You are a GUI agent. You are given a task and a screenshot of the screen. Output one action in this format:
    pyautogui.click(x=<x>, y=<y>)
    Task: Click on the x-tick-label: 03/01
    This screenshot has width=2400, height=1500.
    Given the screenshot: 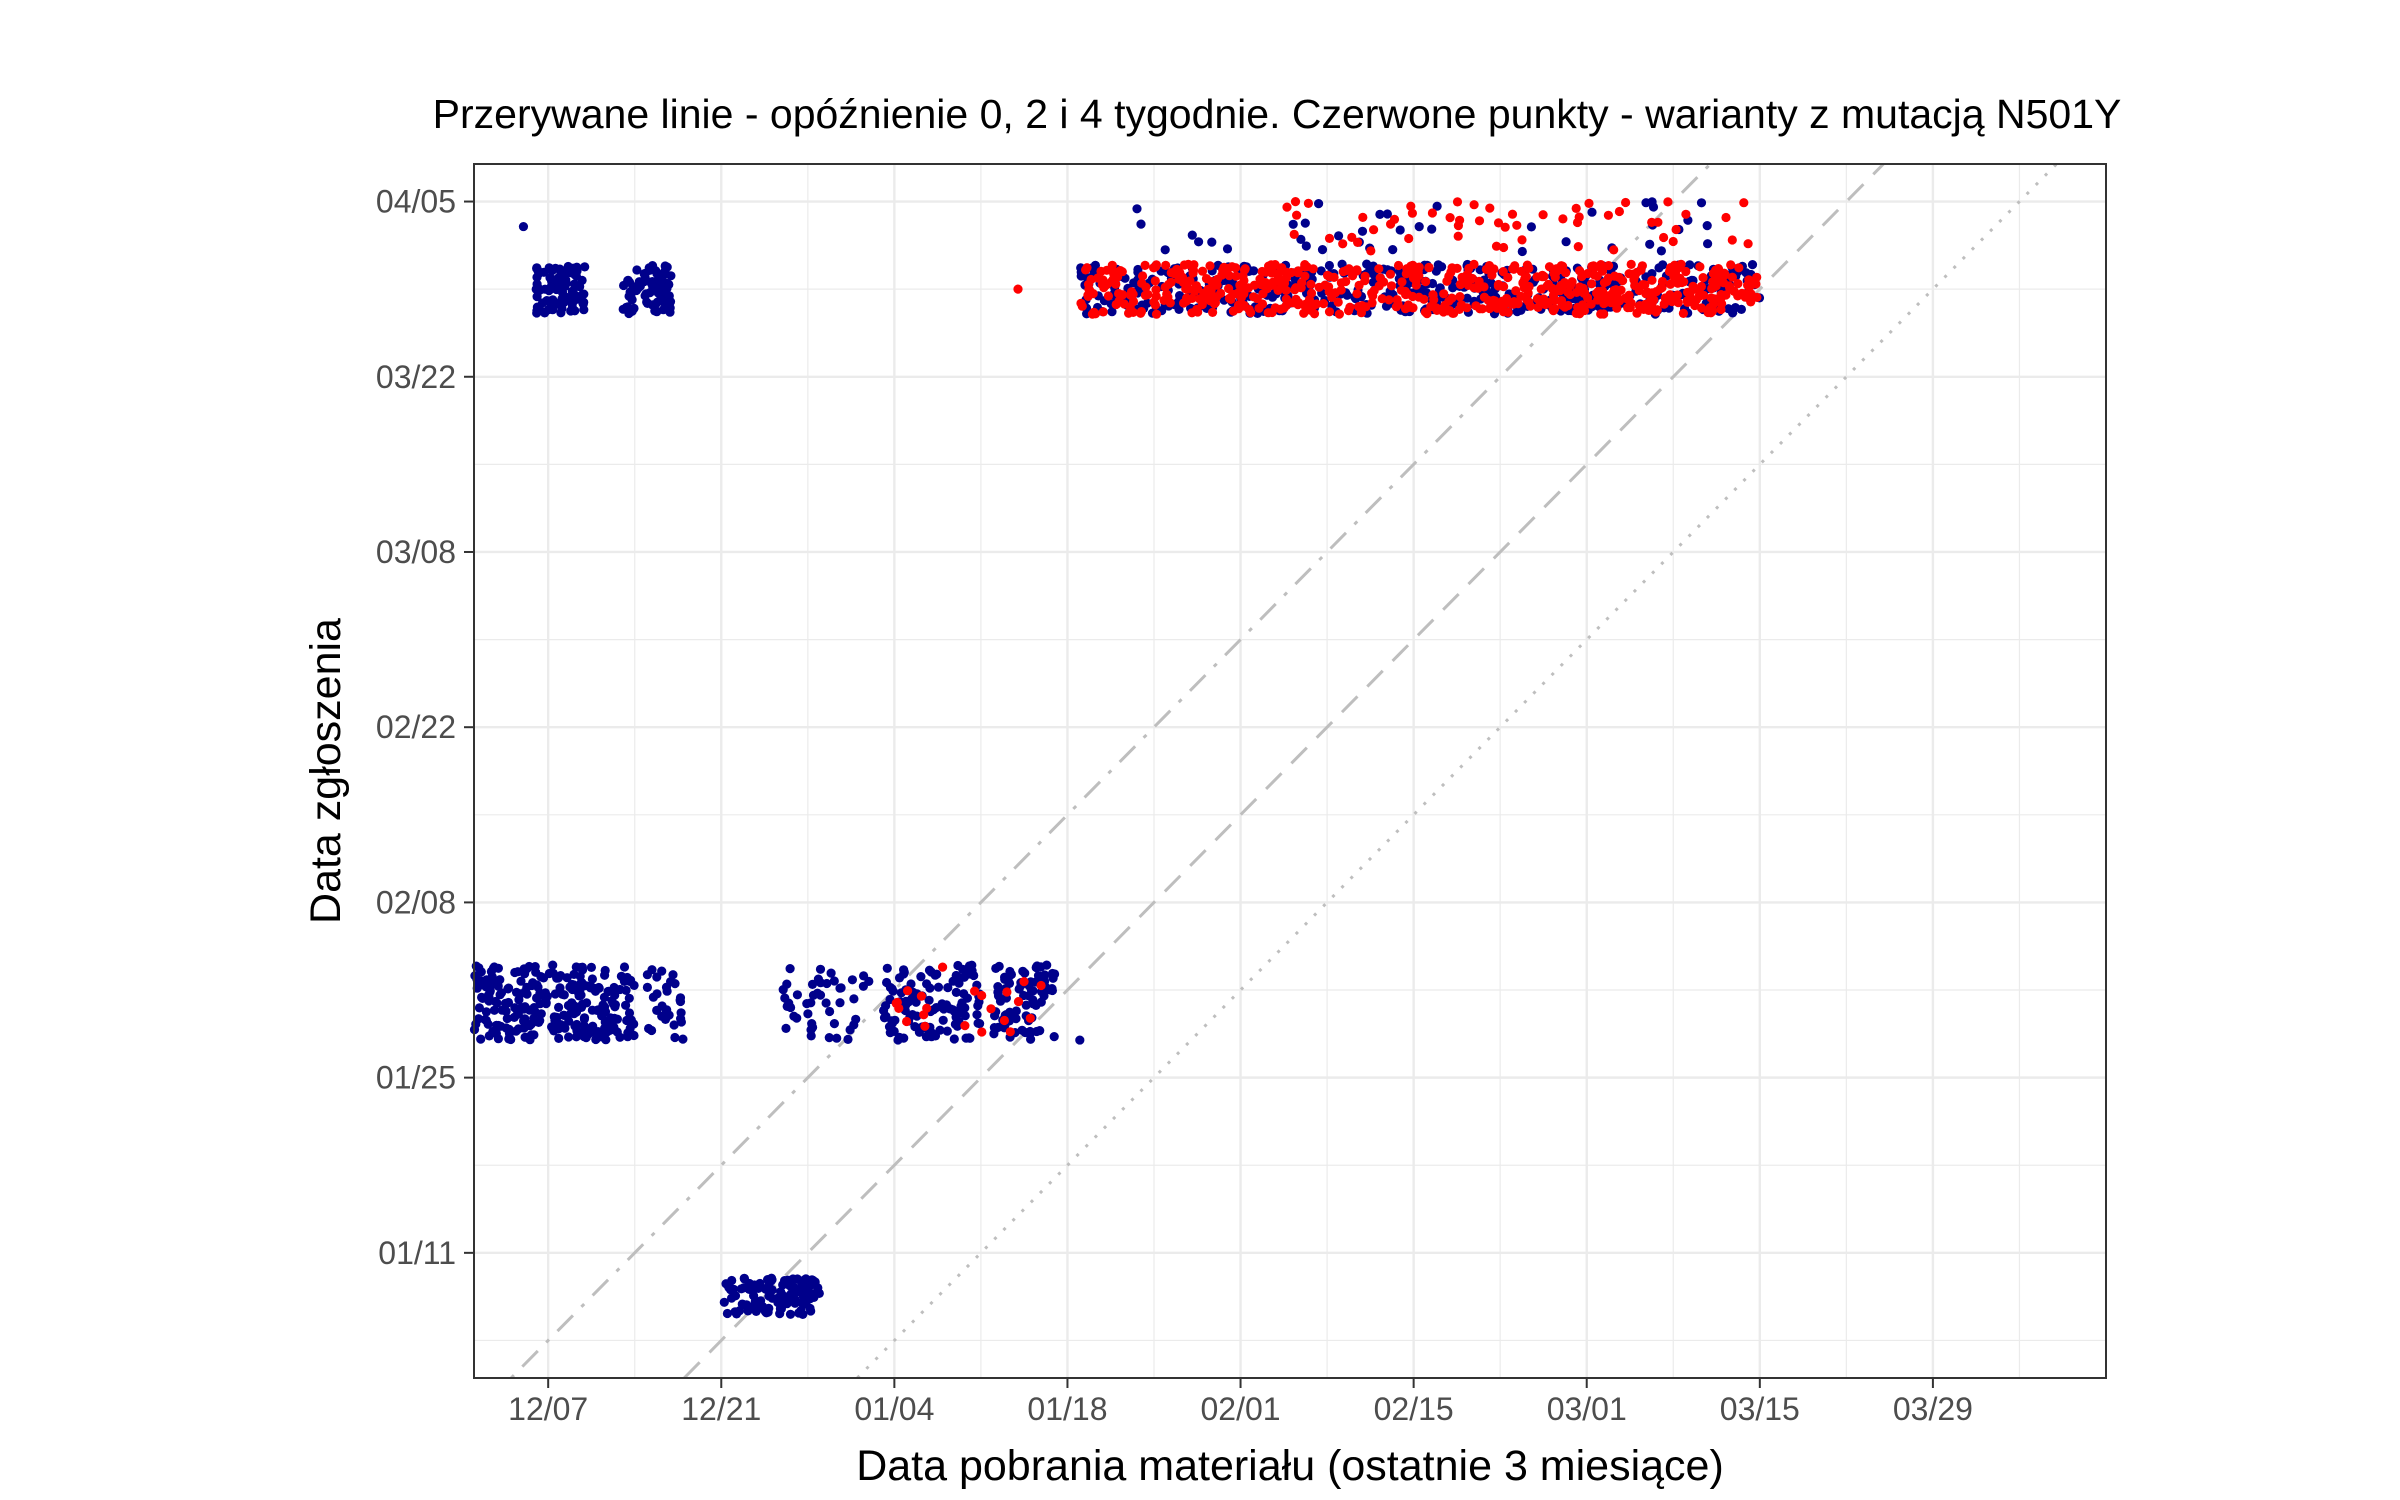 What is the action you would take?
    pyautogui.click(x=1587, y=1409)
    